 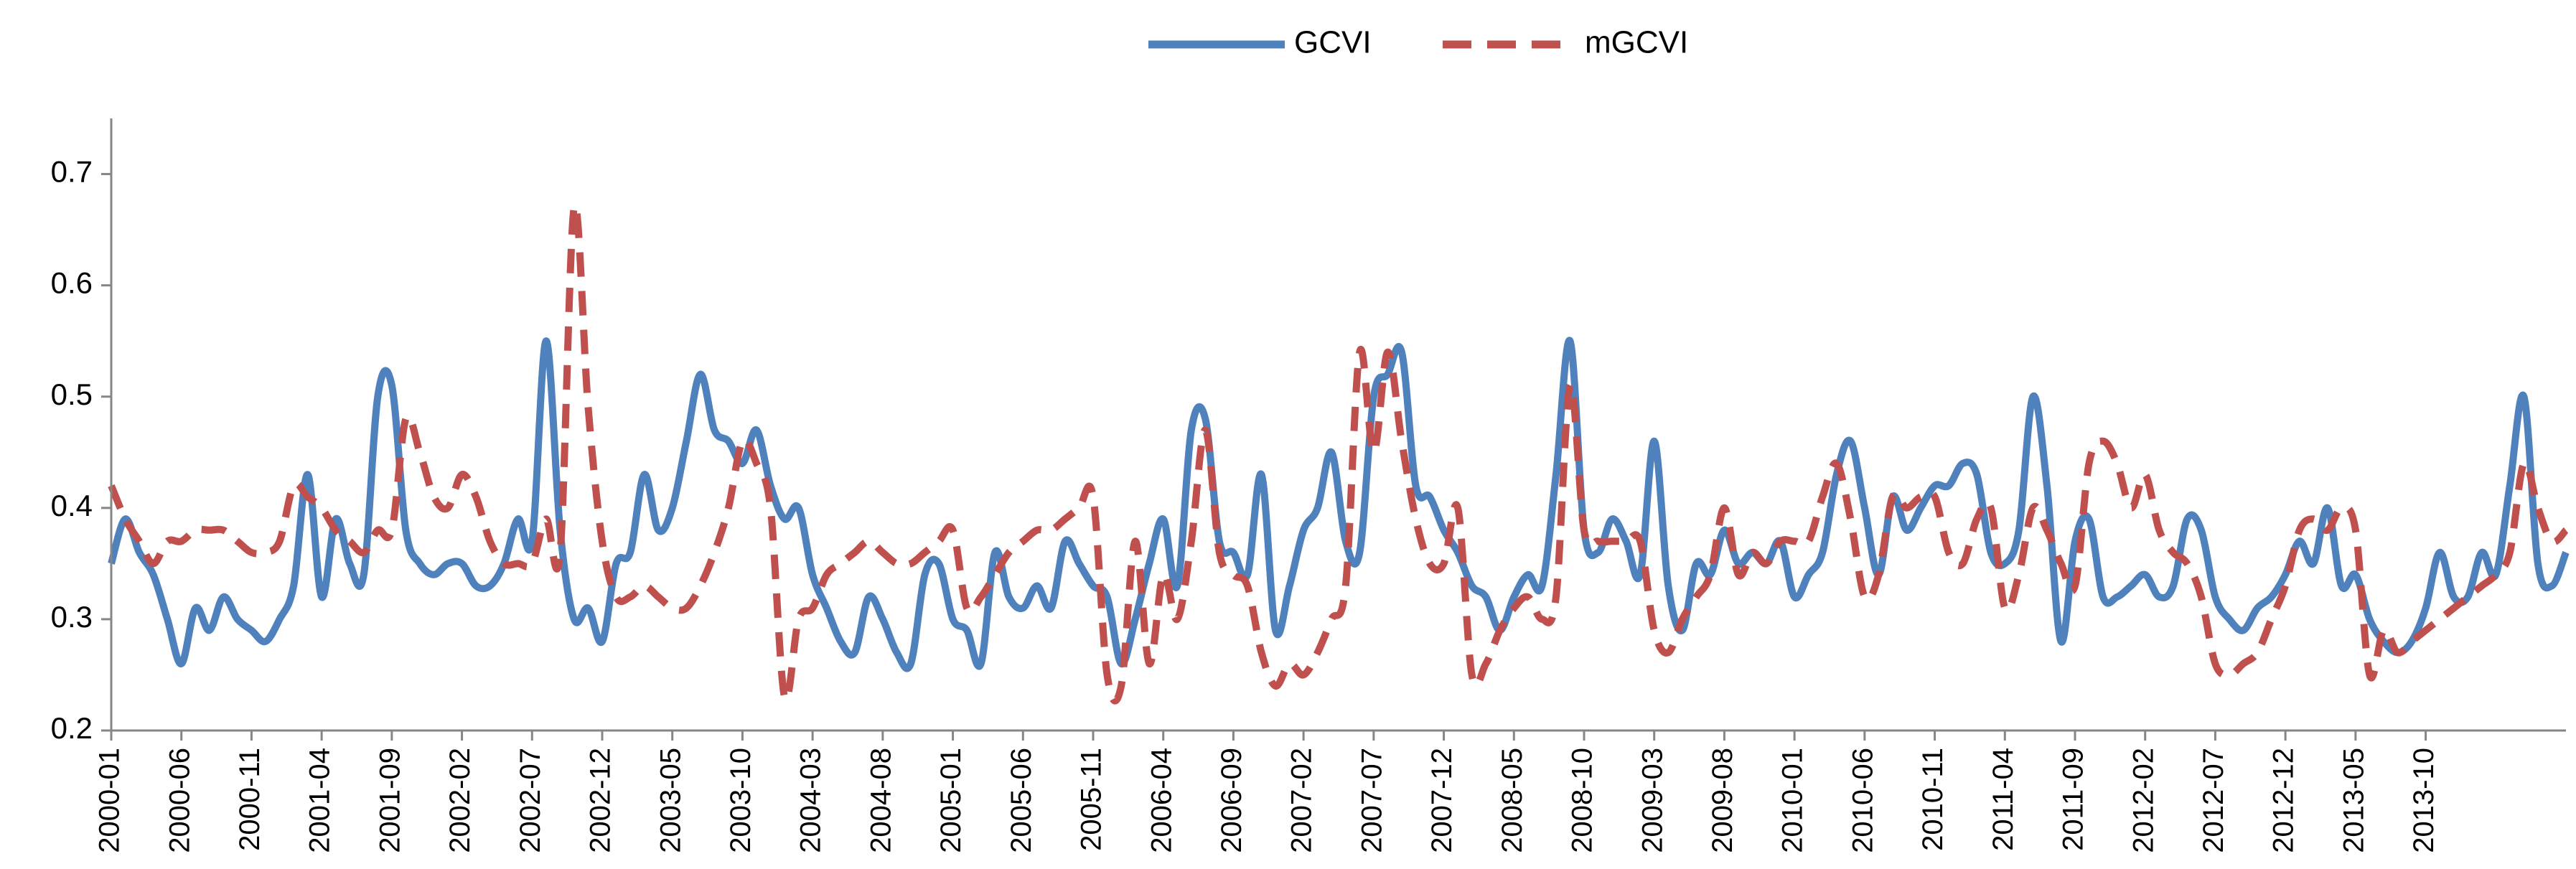 What do you see at coordinates (531, 800) in the screenshot?
I see `x-tick-label: 2002-07` at bounding box center [531, 800].